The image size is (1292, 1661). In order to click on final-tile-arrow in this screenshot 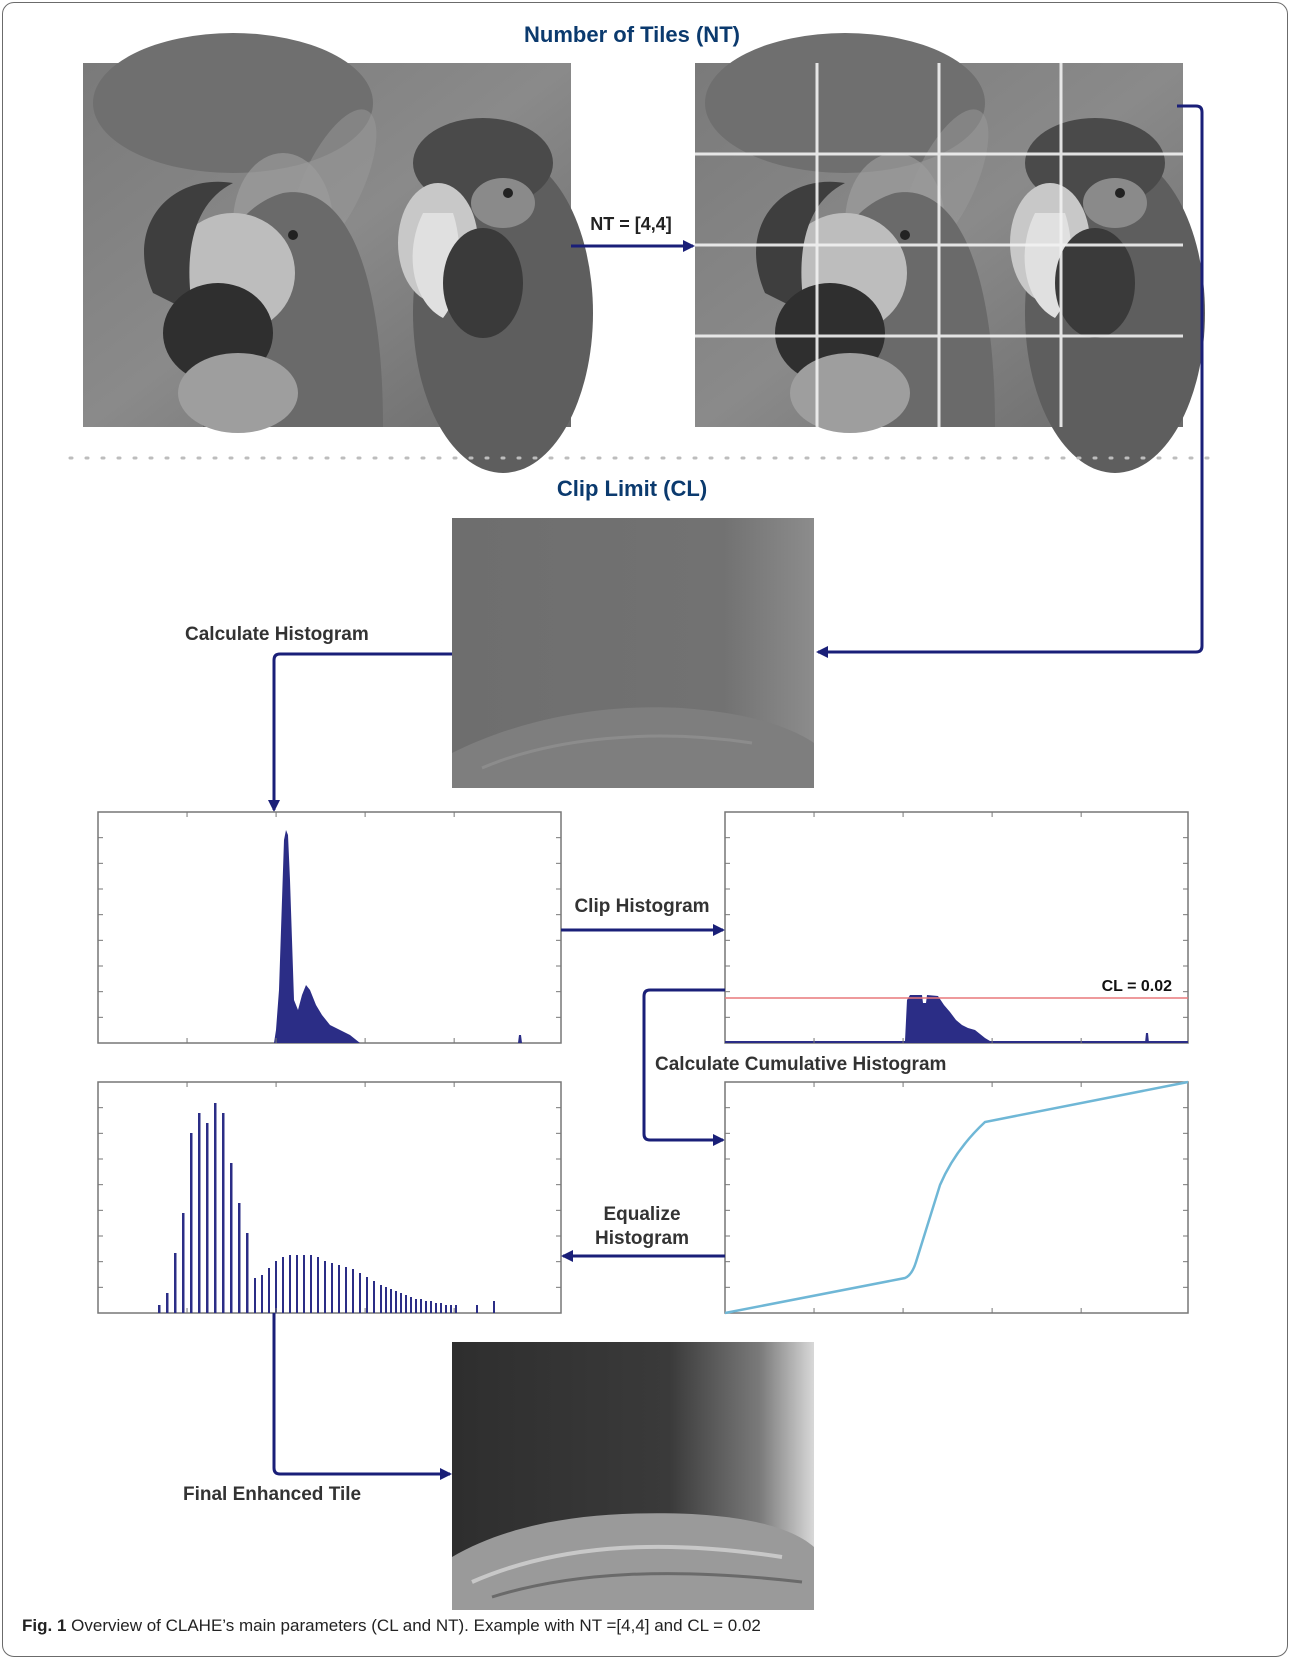, I will do `click(362, 1396)`.